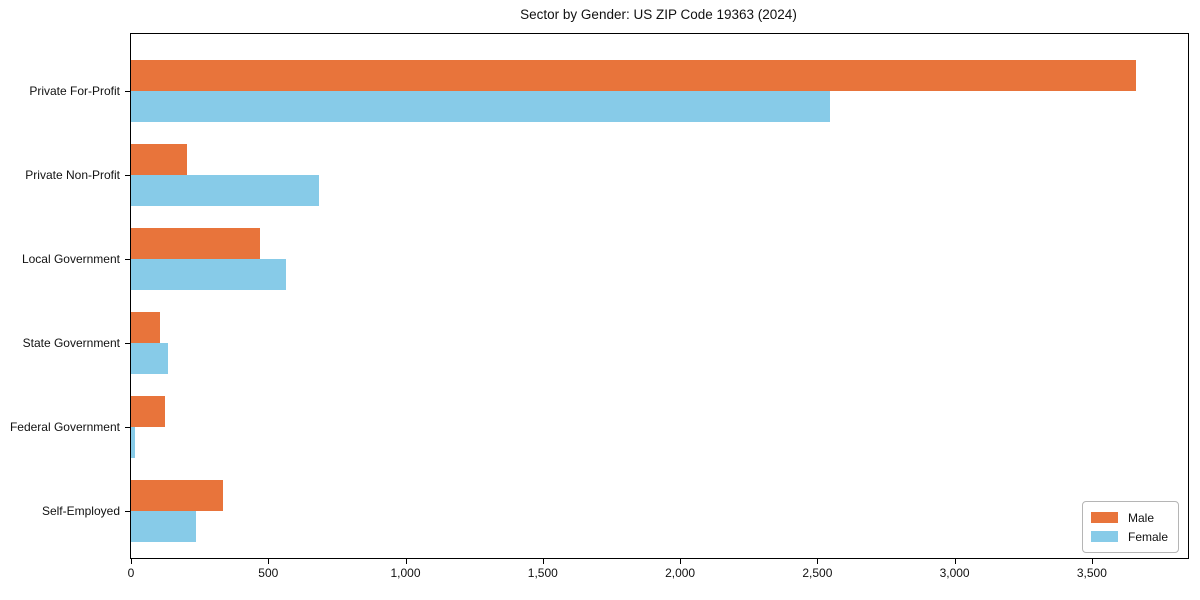 Image resolution: width=1200 pixels, height=600 pixels. I want to click on legend-label-male: Male, so click(1140, 517).